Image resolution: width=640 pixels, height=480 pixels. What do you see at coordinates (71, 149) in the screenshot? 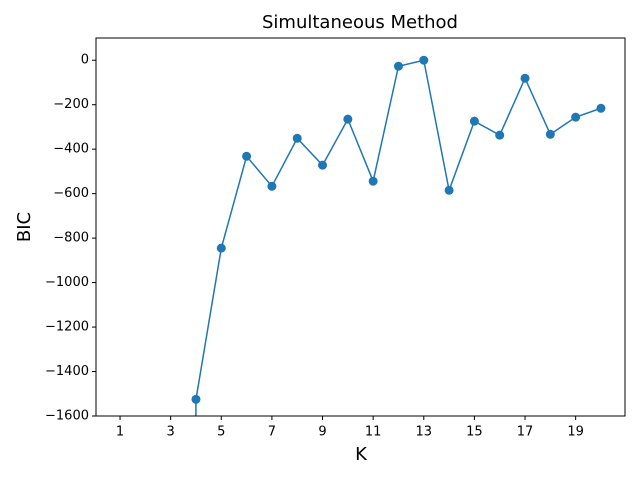
I see `y-tick-label: −400` at bounding box center [71, 149].